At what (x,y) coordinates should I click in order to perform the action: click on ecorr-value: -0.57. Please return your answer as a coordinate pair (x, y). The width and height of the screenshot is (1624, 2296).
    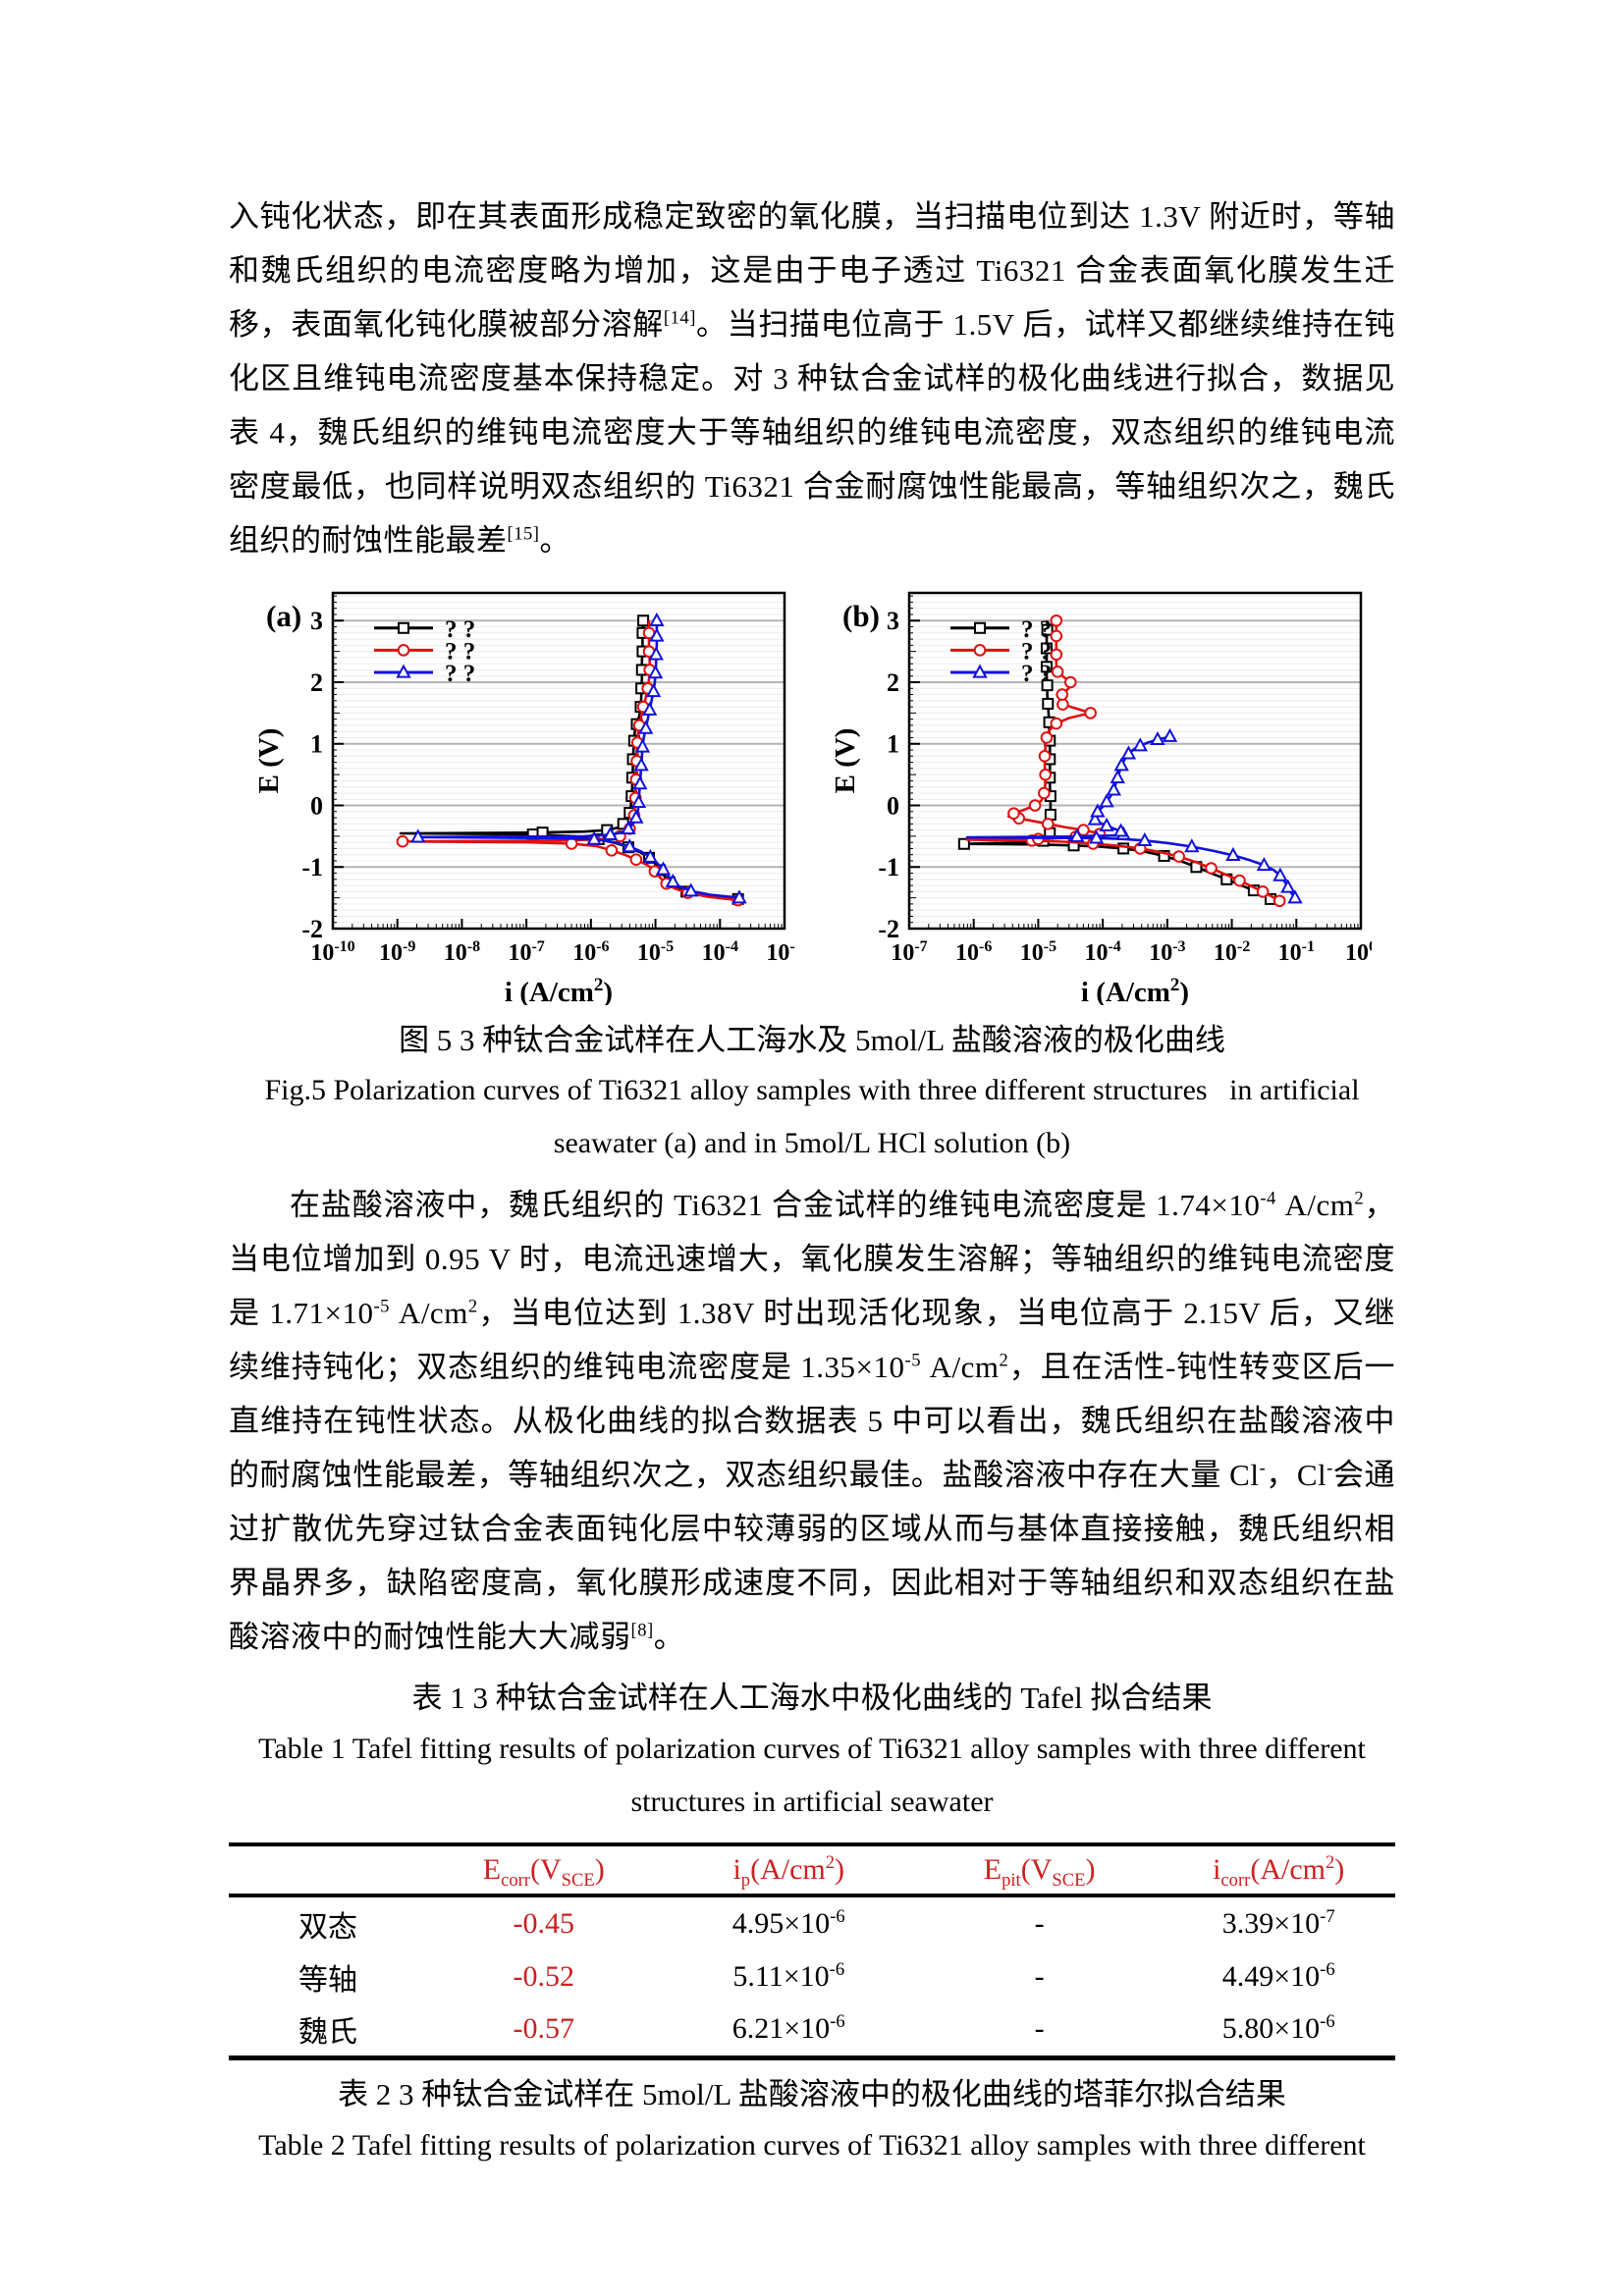
    Looking at the image, I should click on (544, 2029).